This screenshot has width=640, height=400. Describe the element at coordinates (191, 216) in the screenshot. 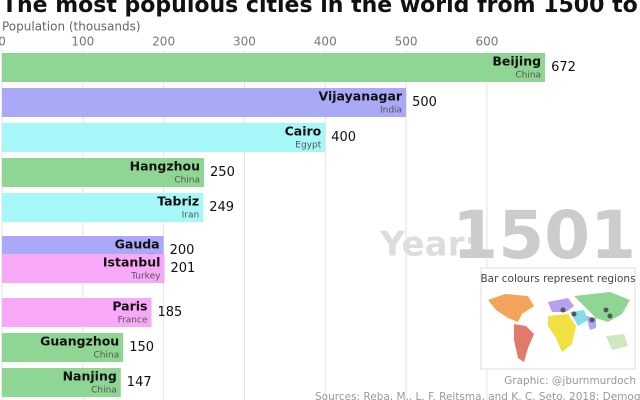

I see `country-label: Iran` at that location.